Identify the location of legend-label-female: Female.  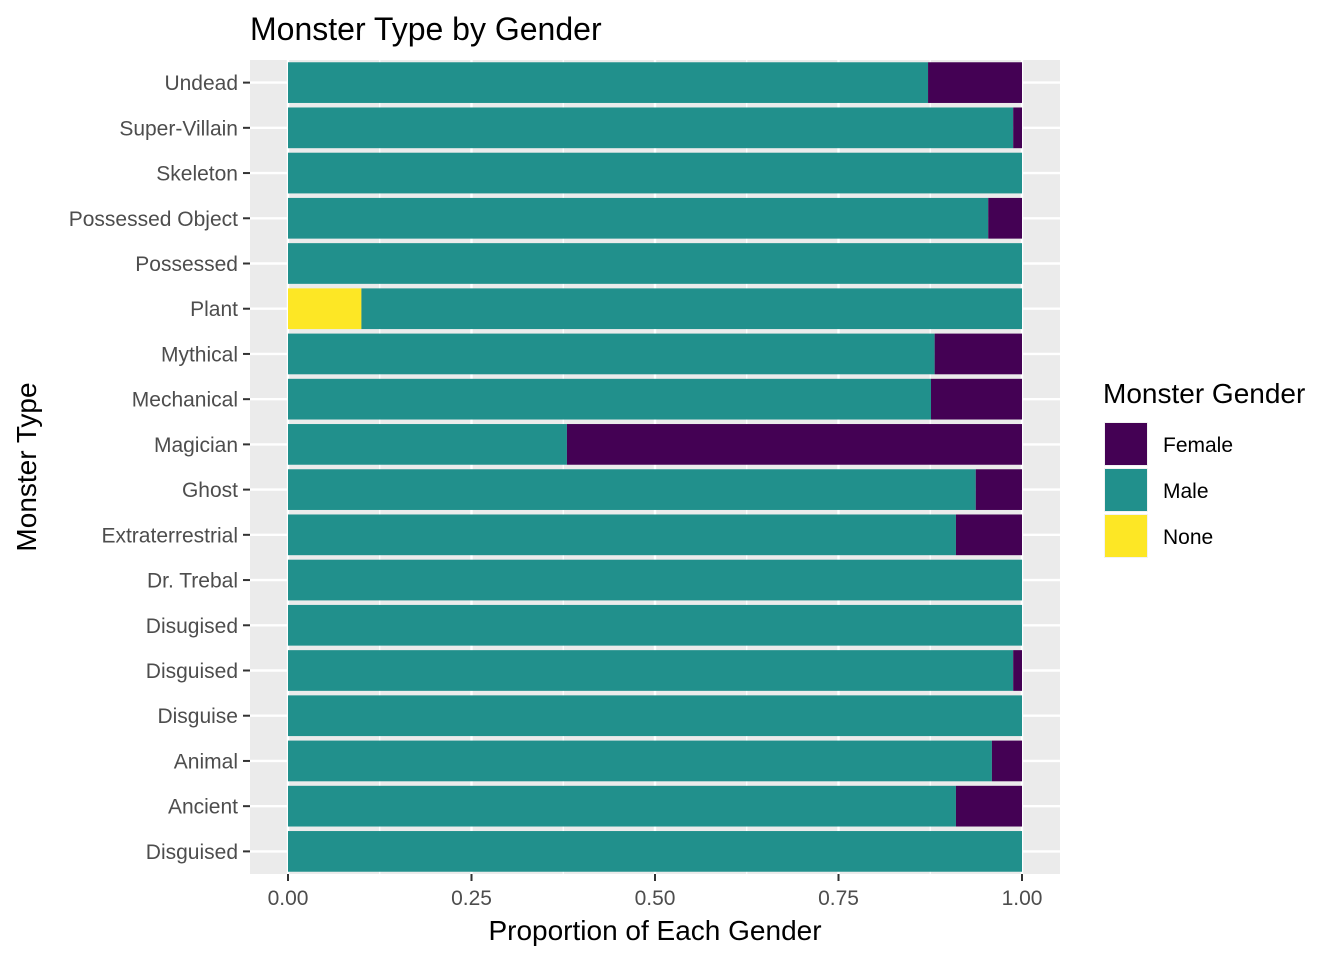
(1198, 445).